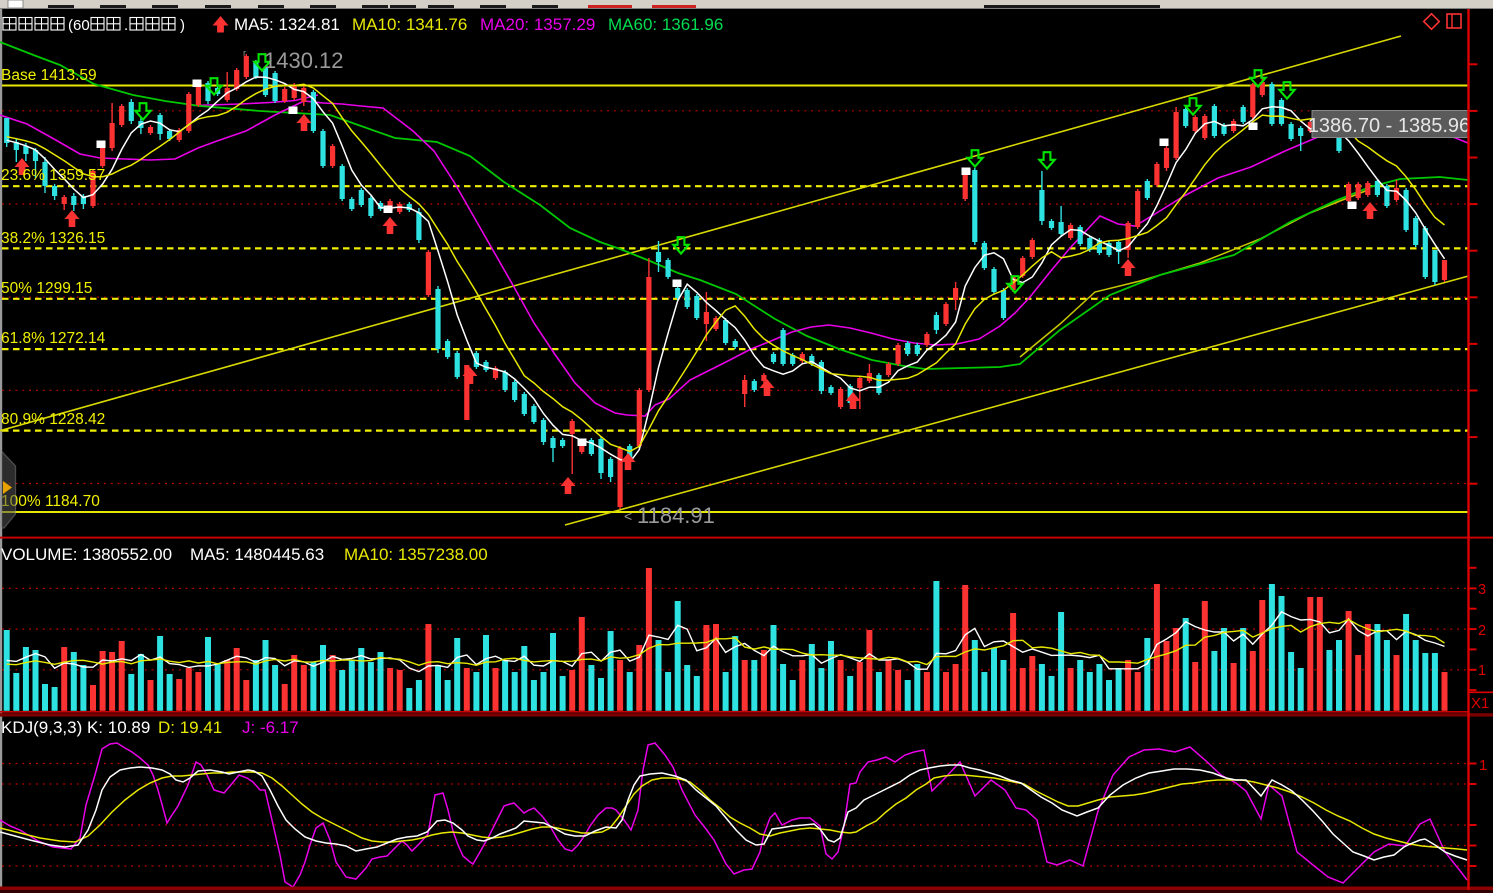  What do you see at coordinates (50, 501) in the screenshot?
I see `svg-text: 100% 1184.70` at bounding box center [50, 501].